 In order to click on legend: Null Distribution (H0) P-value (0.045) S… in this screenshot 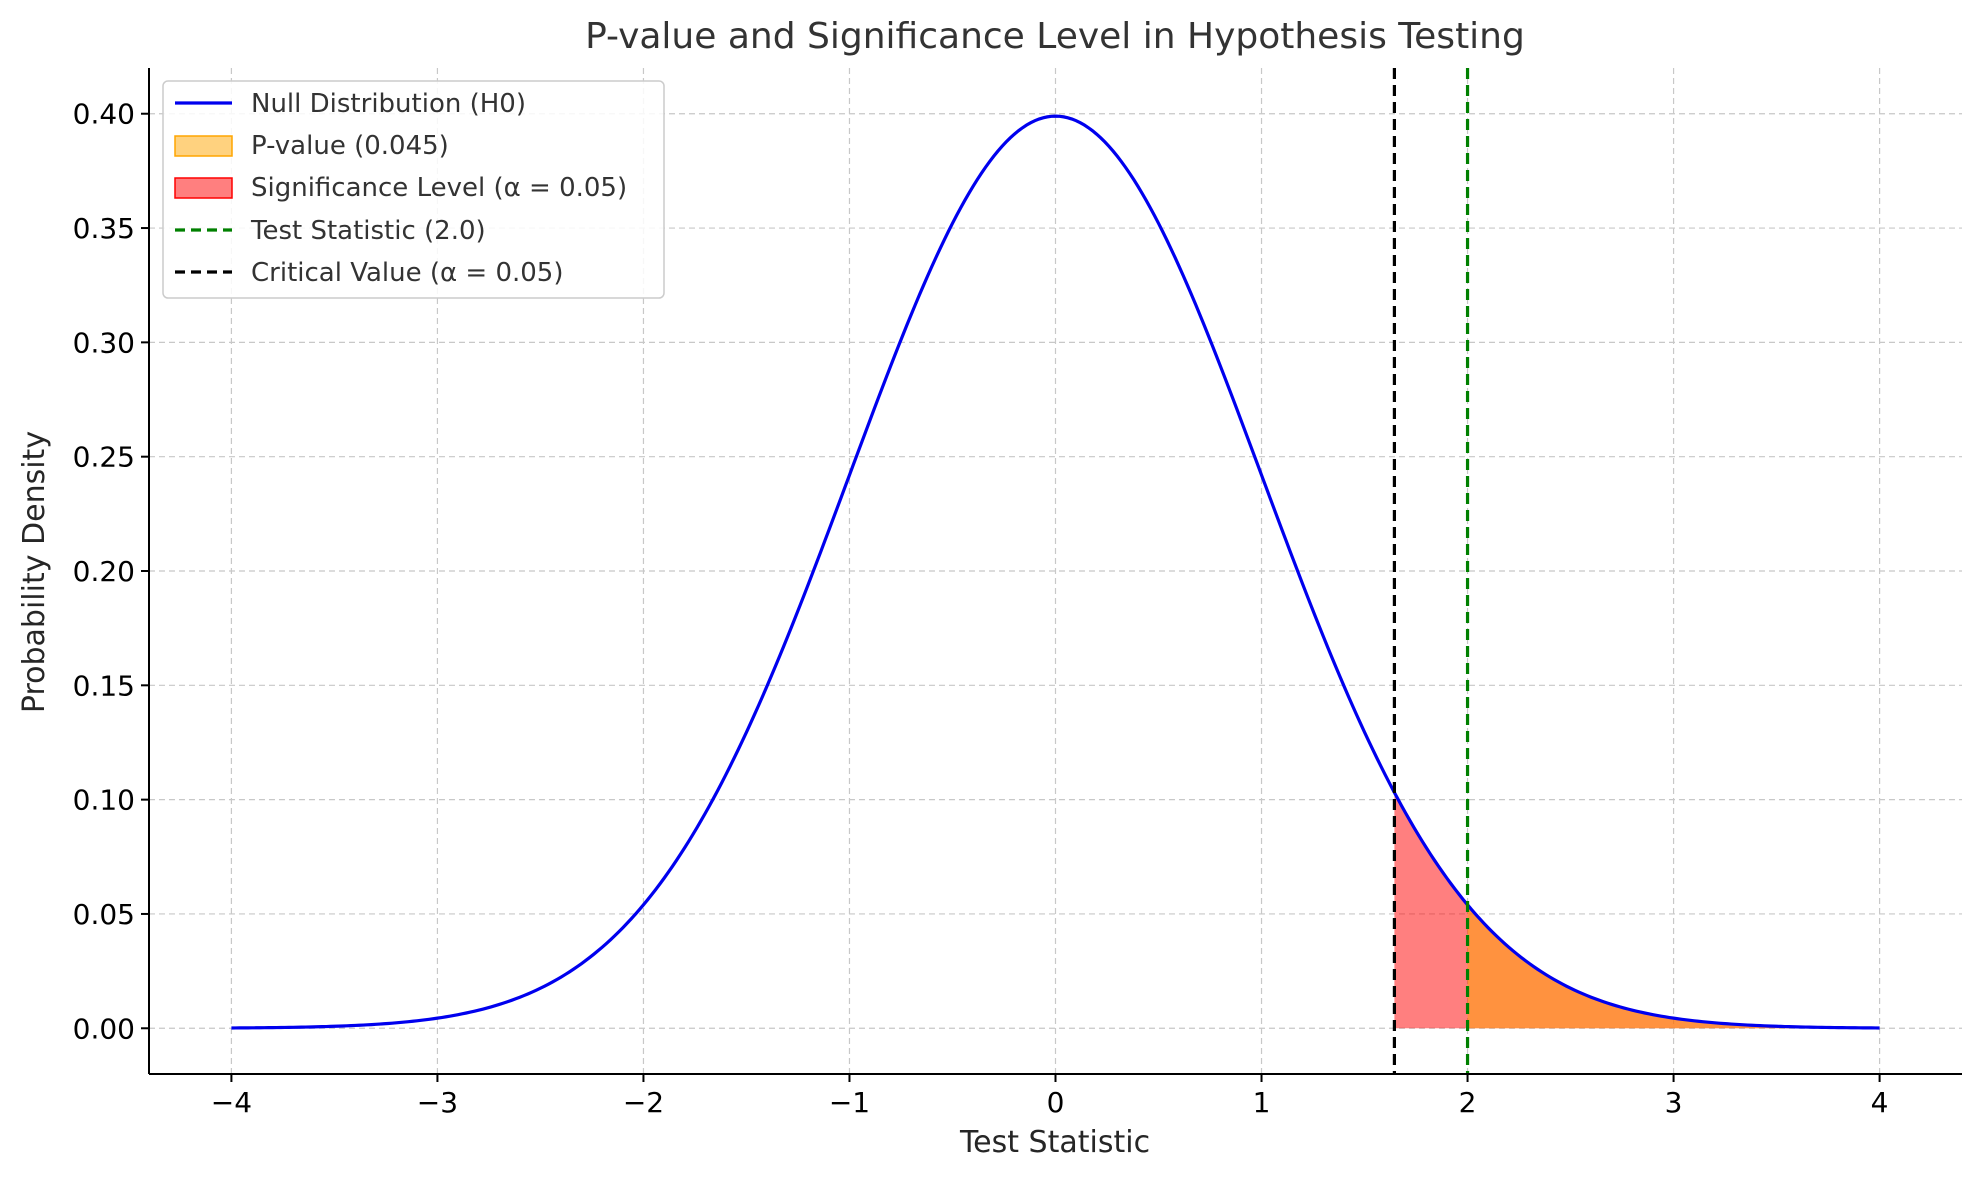, I will do `click(413, 189)`.